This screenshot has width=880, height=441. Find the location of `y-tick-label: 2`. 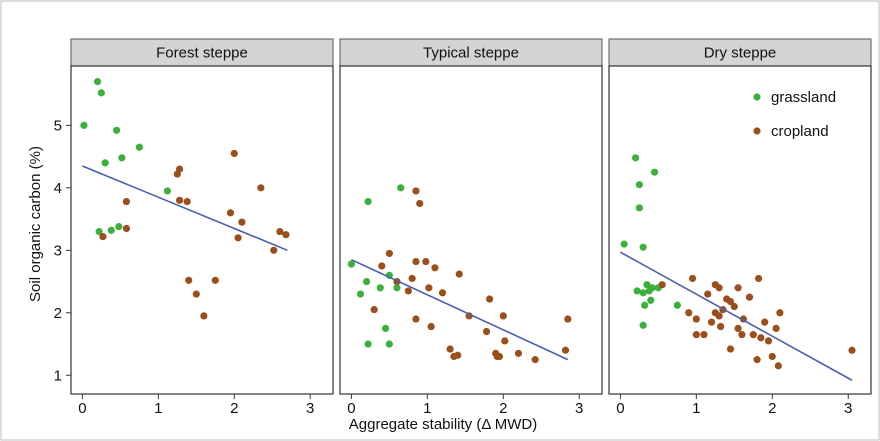

y-tick-label: 2 is located at coordinates (58, 313).